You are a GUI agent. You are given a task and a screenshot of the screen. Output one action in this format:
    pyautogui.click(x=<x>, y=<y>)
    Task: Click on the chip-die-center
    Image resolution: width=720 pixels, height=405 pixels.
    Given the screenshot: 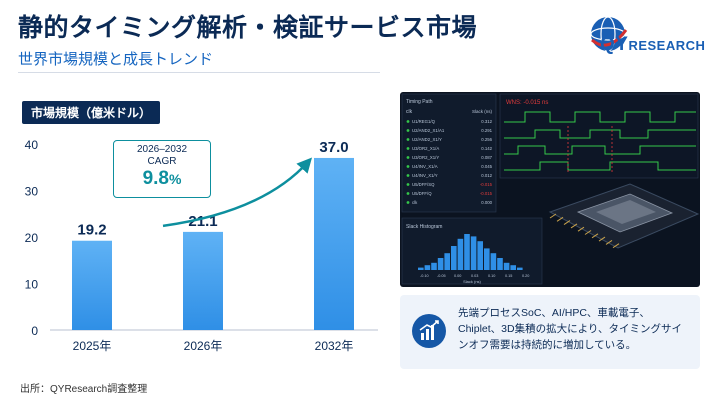 What is the action you would take?
    pyautogui.click(x=626, y=212)
    